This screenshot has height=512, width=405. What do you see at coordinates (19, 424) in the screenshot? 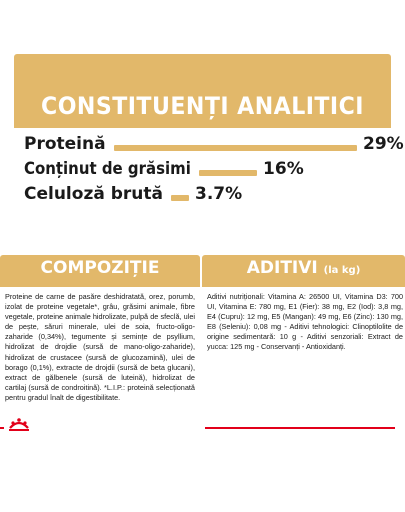
I see `royal-canin-crown-icon` at bounding box center [19, 424].